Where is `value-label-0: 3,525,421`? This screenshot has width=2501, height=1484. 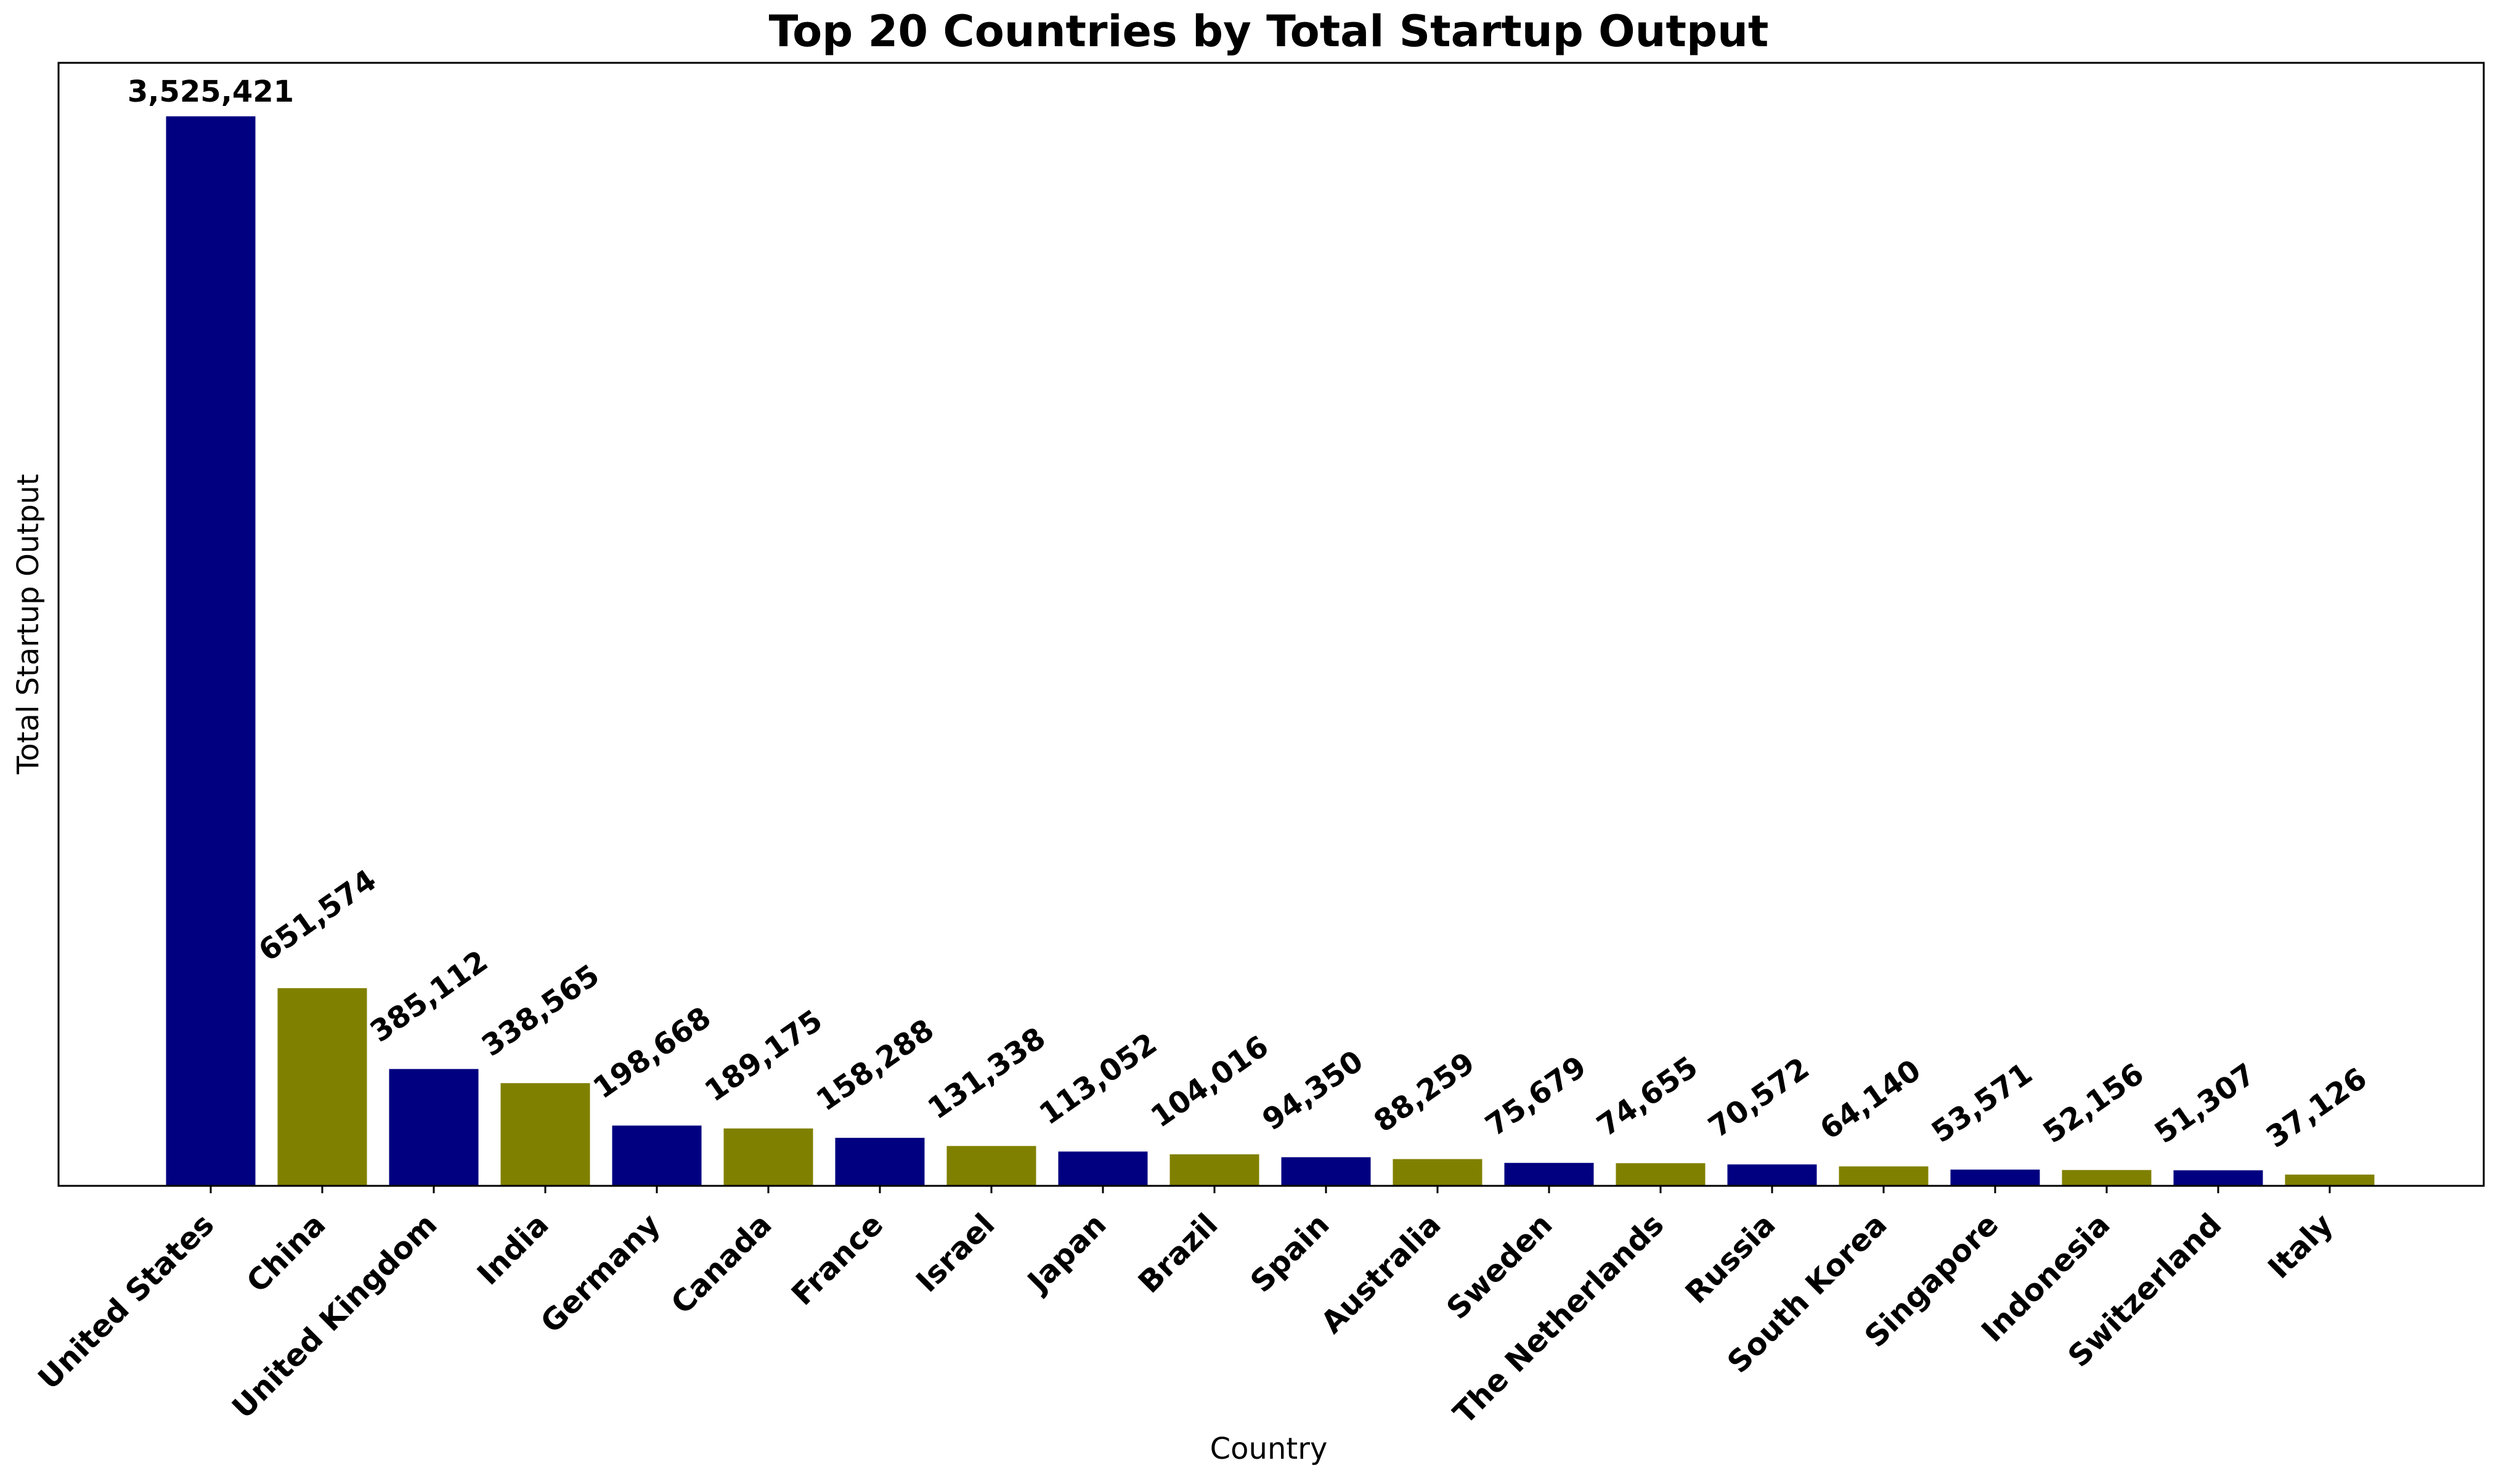 value-label-0: 3,525,421 is located at coordinates (211, 92).